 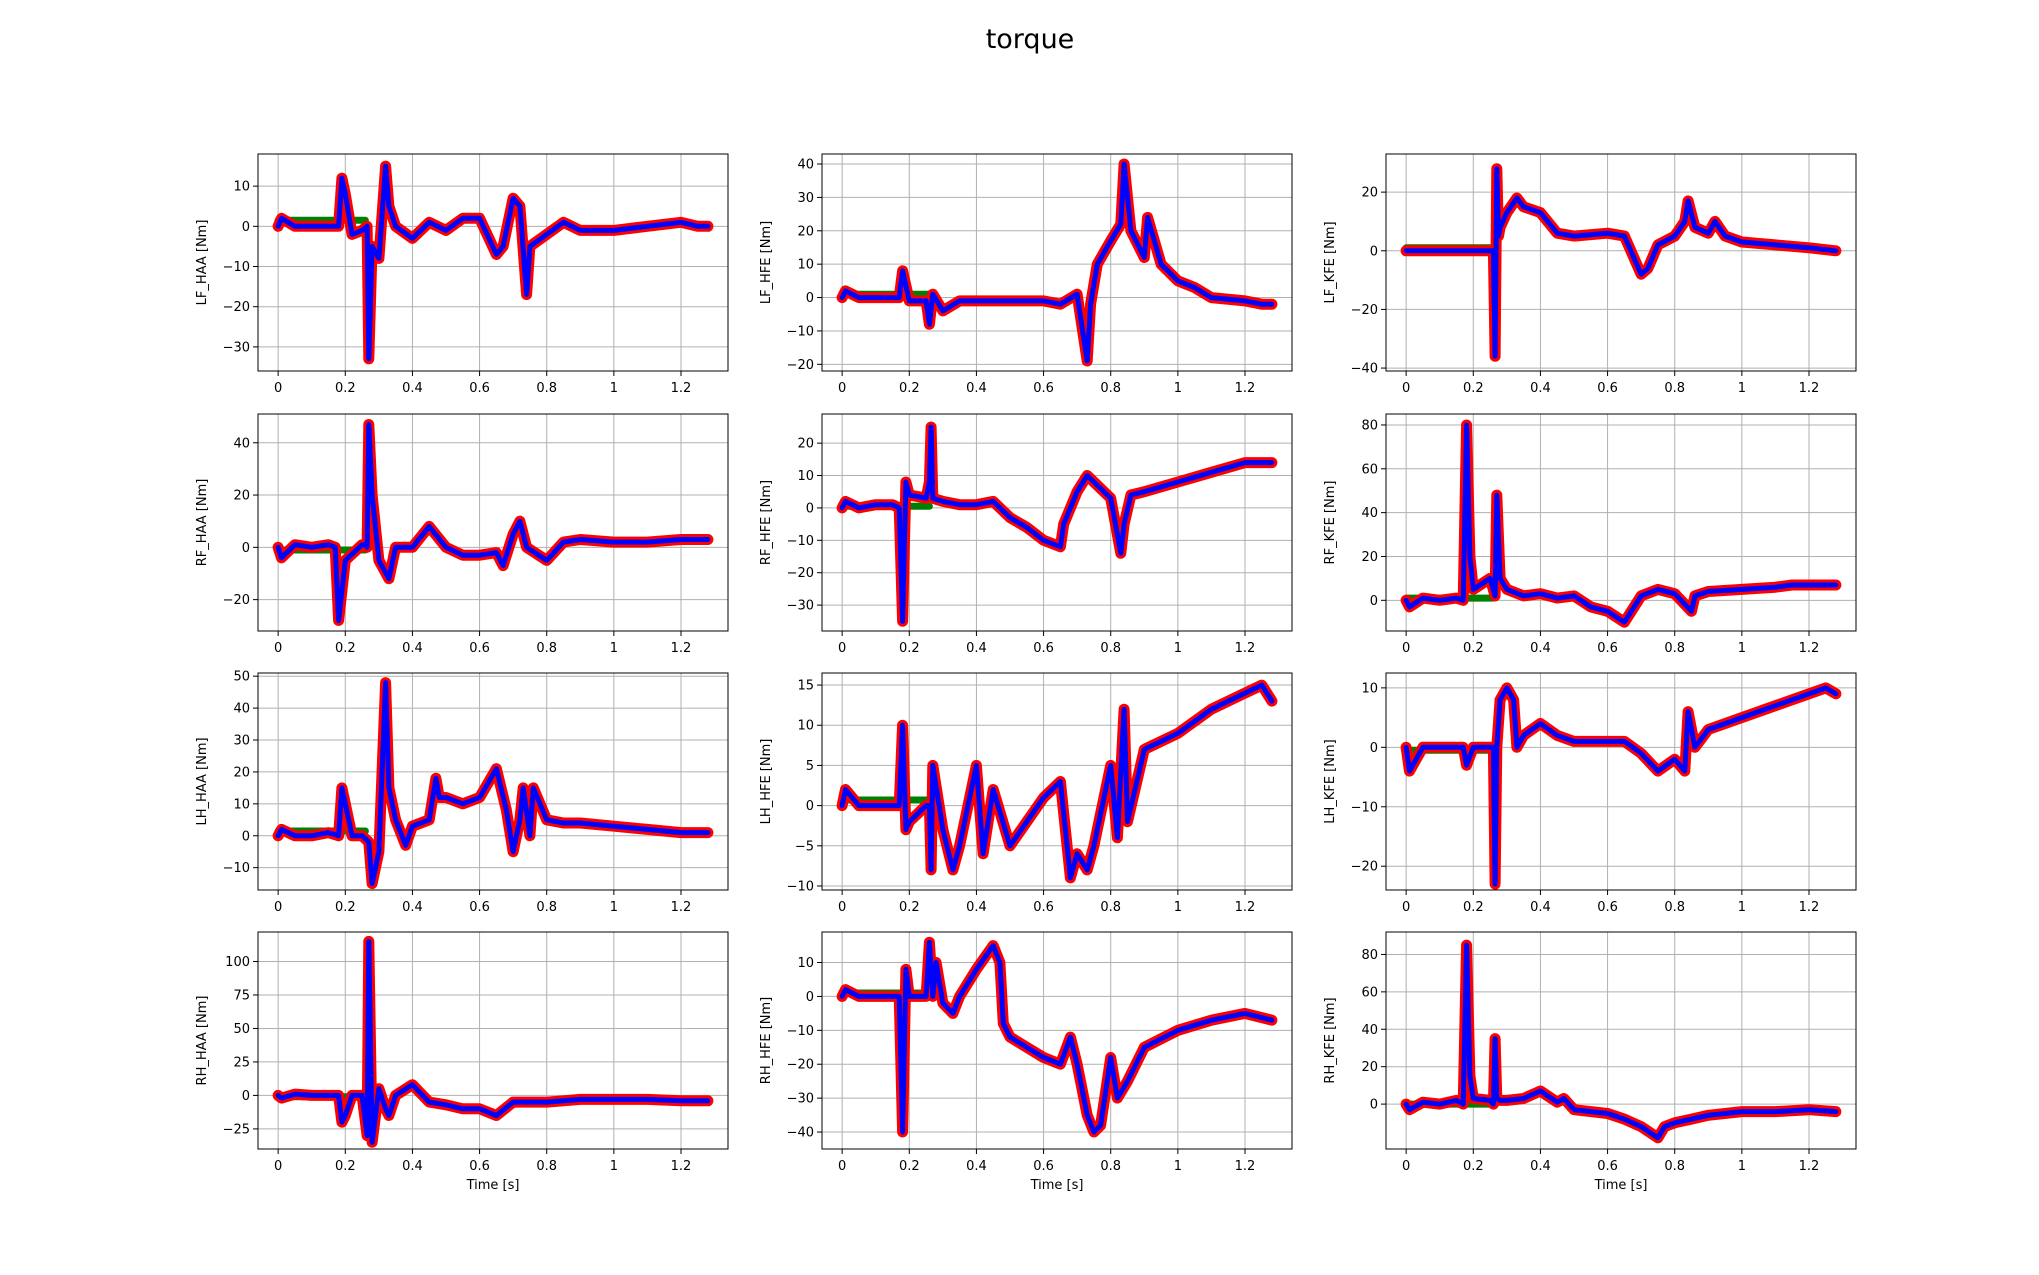 I want to click on y-tick-label: 75, so click(x=241, y=995).